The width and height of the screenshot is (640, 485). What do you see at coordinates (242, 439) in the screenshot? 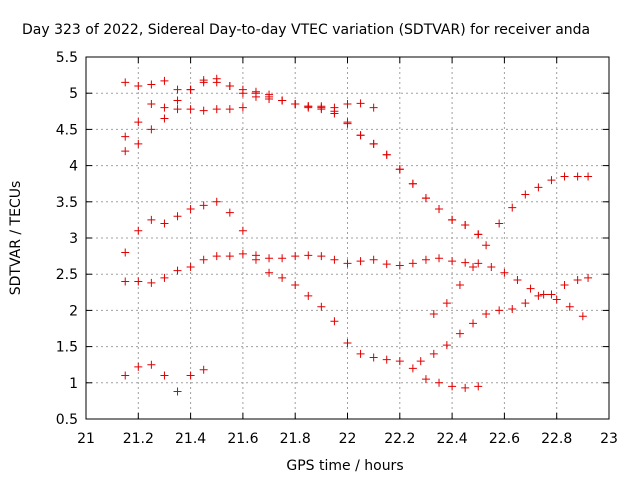
I see `x-tick-label: 21.6` at bounding box center [242, 439].